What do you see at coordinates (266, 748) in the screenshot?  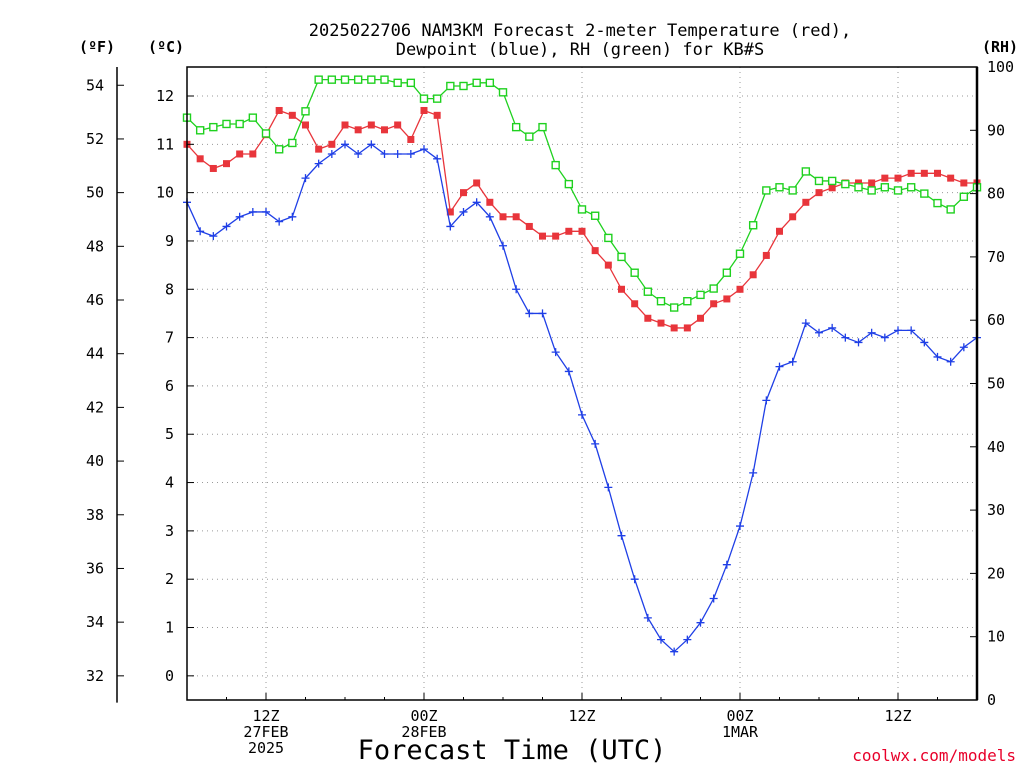 I see `tick-label-time: 2025` at bounding box center [266, 748].